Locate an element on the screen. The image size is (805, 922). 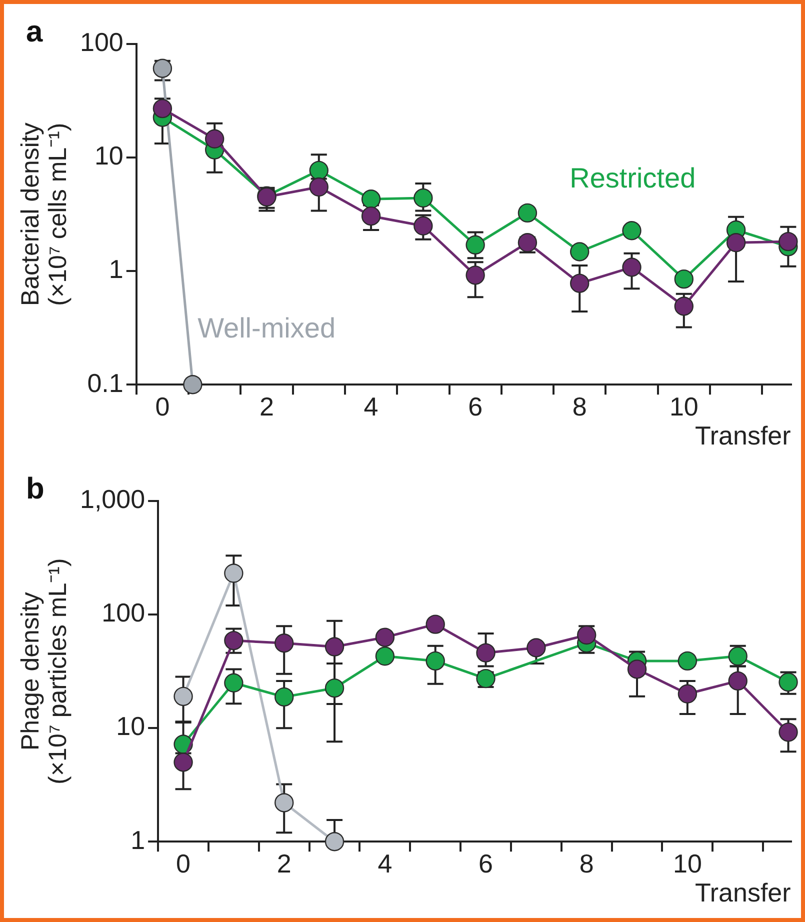
text: a is located at coordinates (34, 31).